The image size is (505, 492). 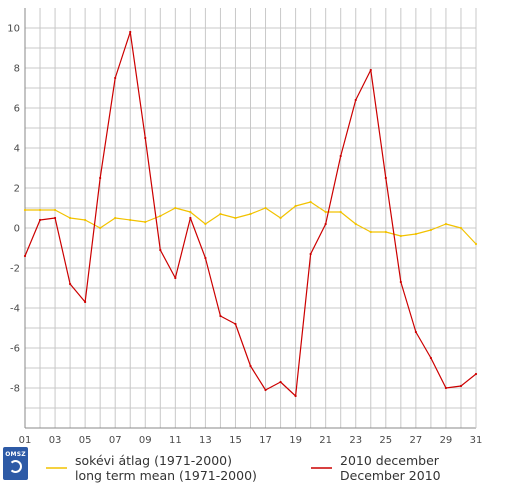 I want to click on legend-label-long-term-mean-line2: long term mean (1971-2000), so click(x=166, y=475).